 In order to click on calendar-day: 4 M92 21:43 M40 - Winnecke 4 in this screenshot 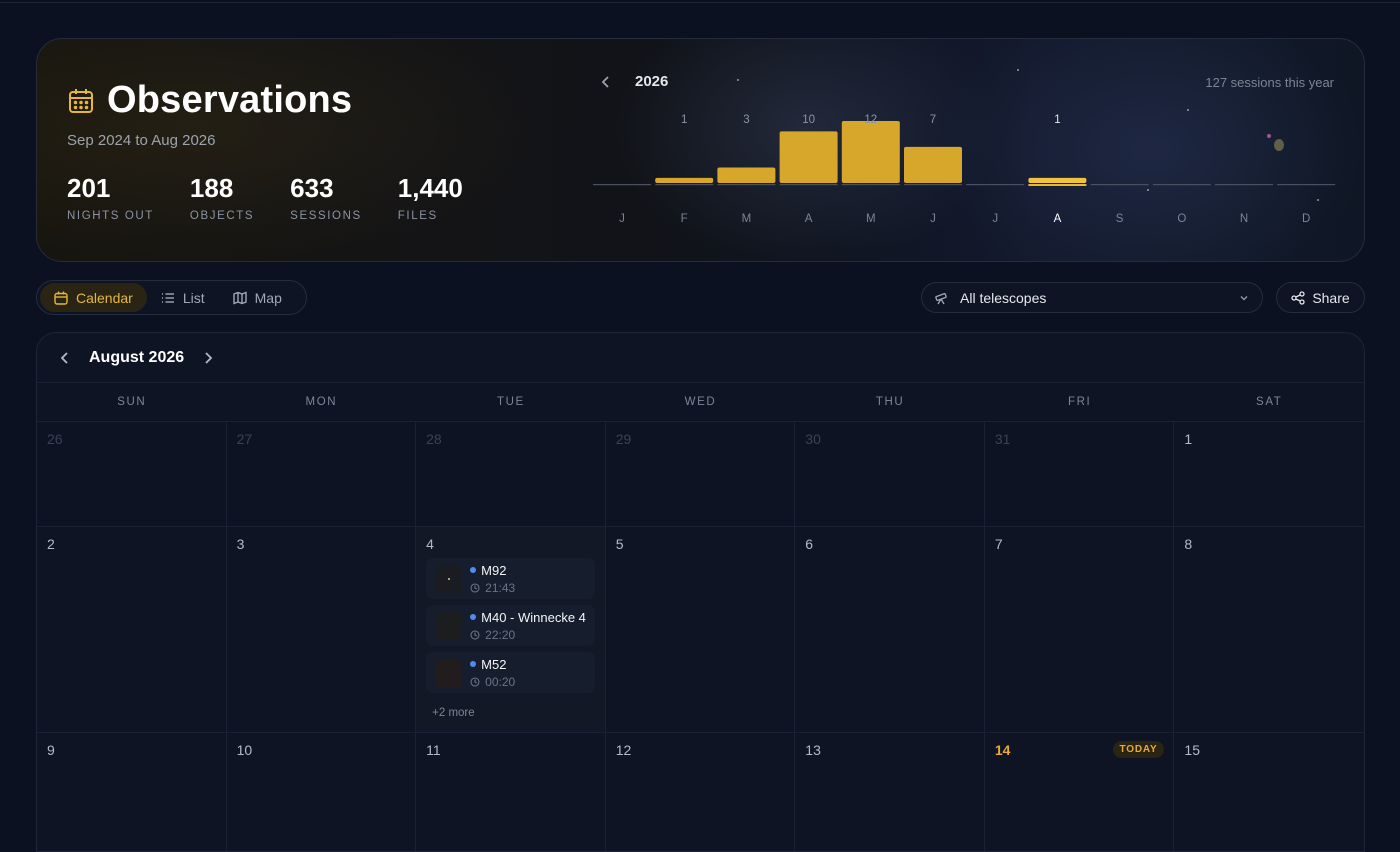, I will do `click(511, 629)`.